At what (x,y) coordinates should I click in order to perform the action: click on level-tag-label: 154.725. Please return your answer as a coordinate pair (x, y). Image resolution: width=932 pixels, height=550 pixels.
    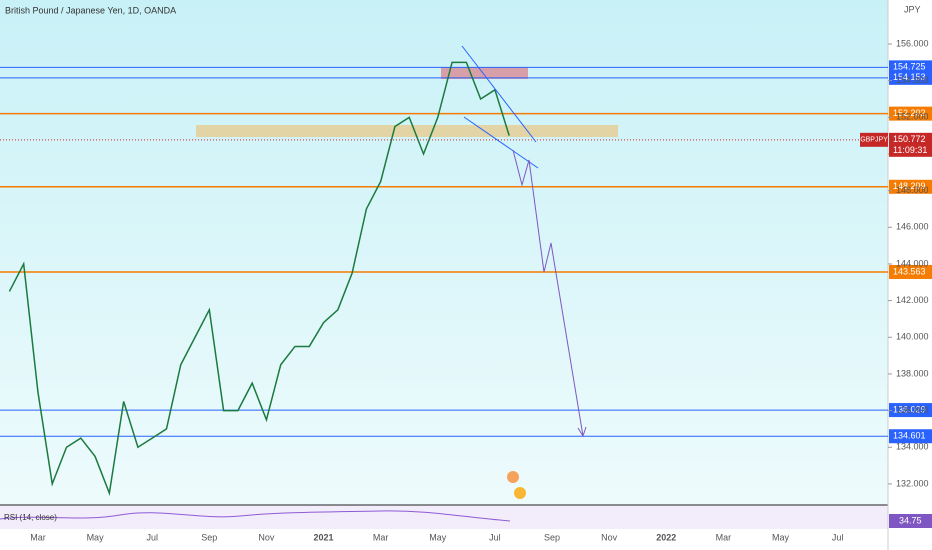
    Looking at the image, I should click on (909, 67).